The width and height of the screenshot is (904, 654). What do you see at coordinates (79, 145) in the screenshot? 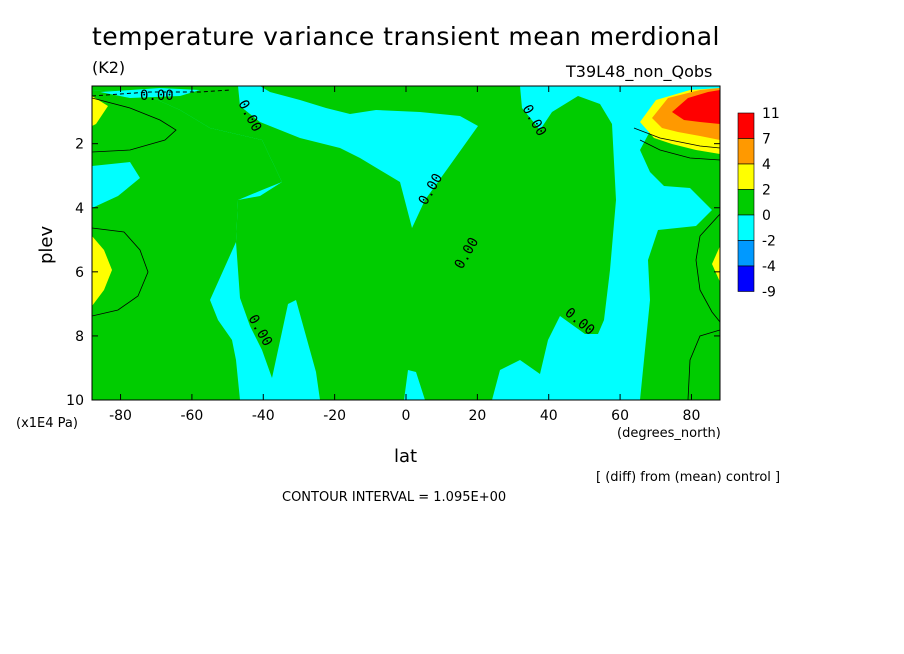
I see `y-tick-label: 2` at bounding box center [79, 145].